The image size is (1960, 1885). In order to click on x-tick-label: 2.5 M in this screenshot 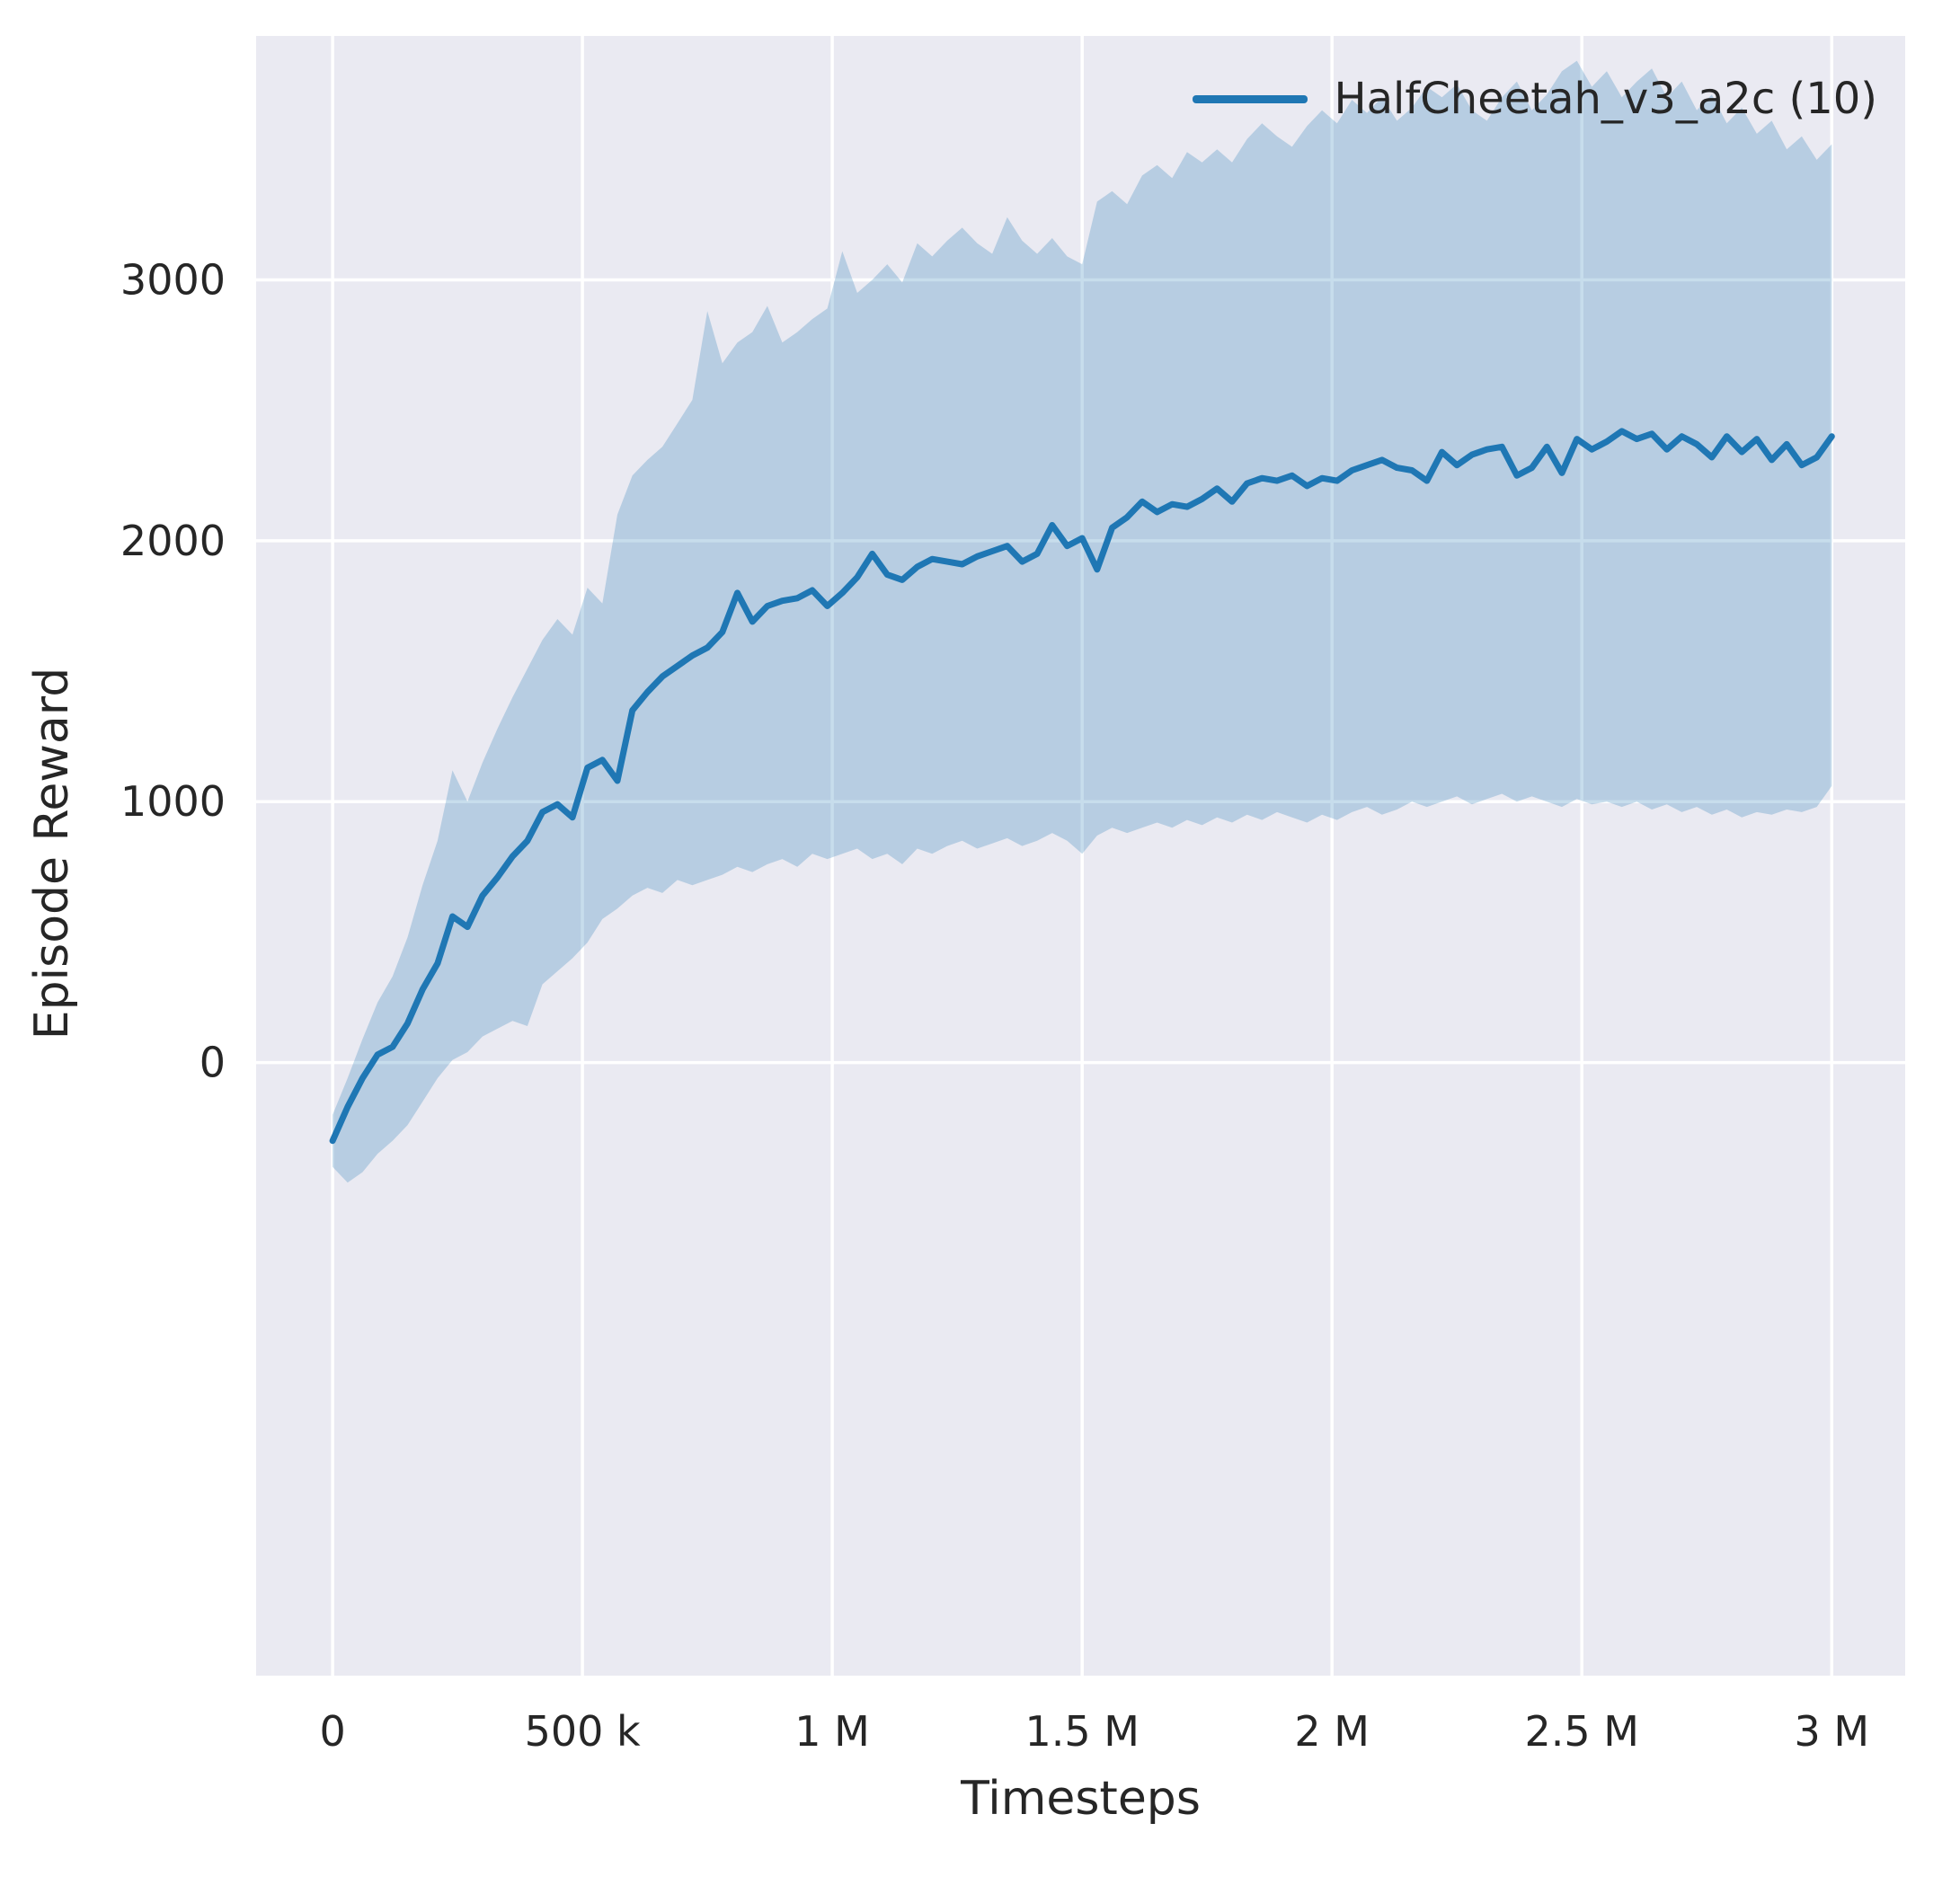, I will do `click(1581, 1731)`.